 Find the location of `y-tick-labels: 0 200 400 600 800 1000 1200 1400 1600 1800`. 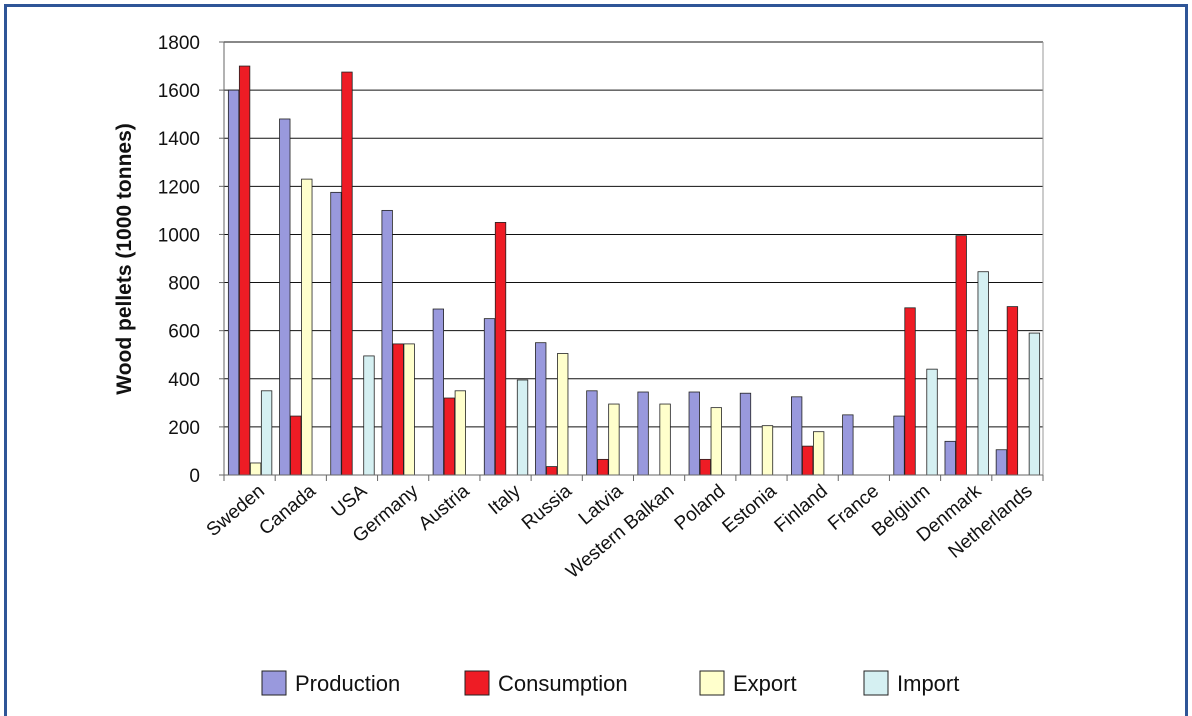

y-tick-labels: 0 200 400 600 800 1000 1200 1400 1600 1800 is located at coordinates (191, 260).